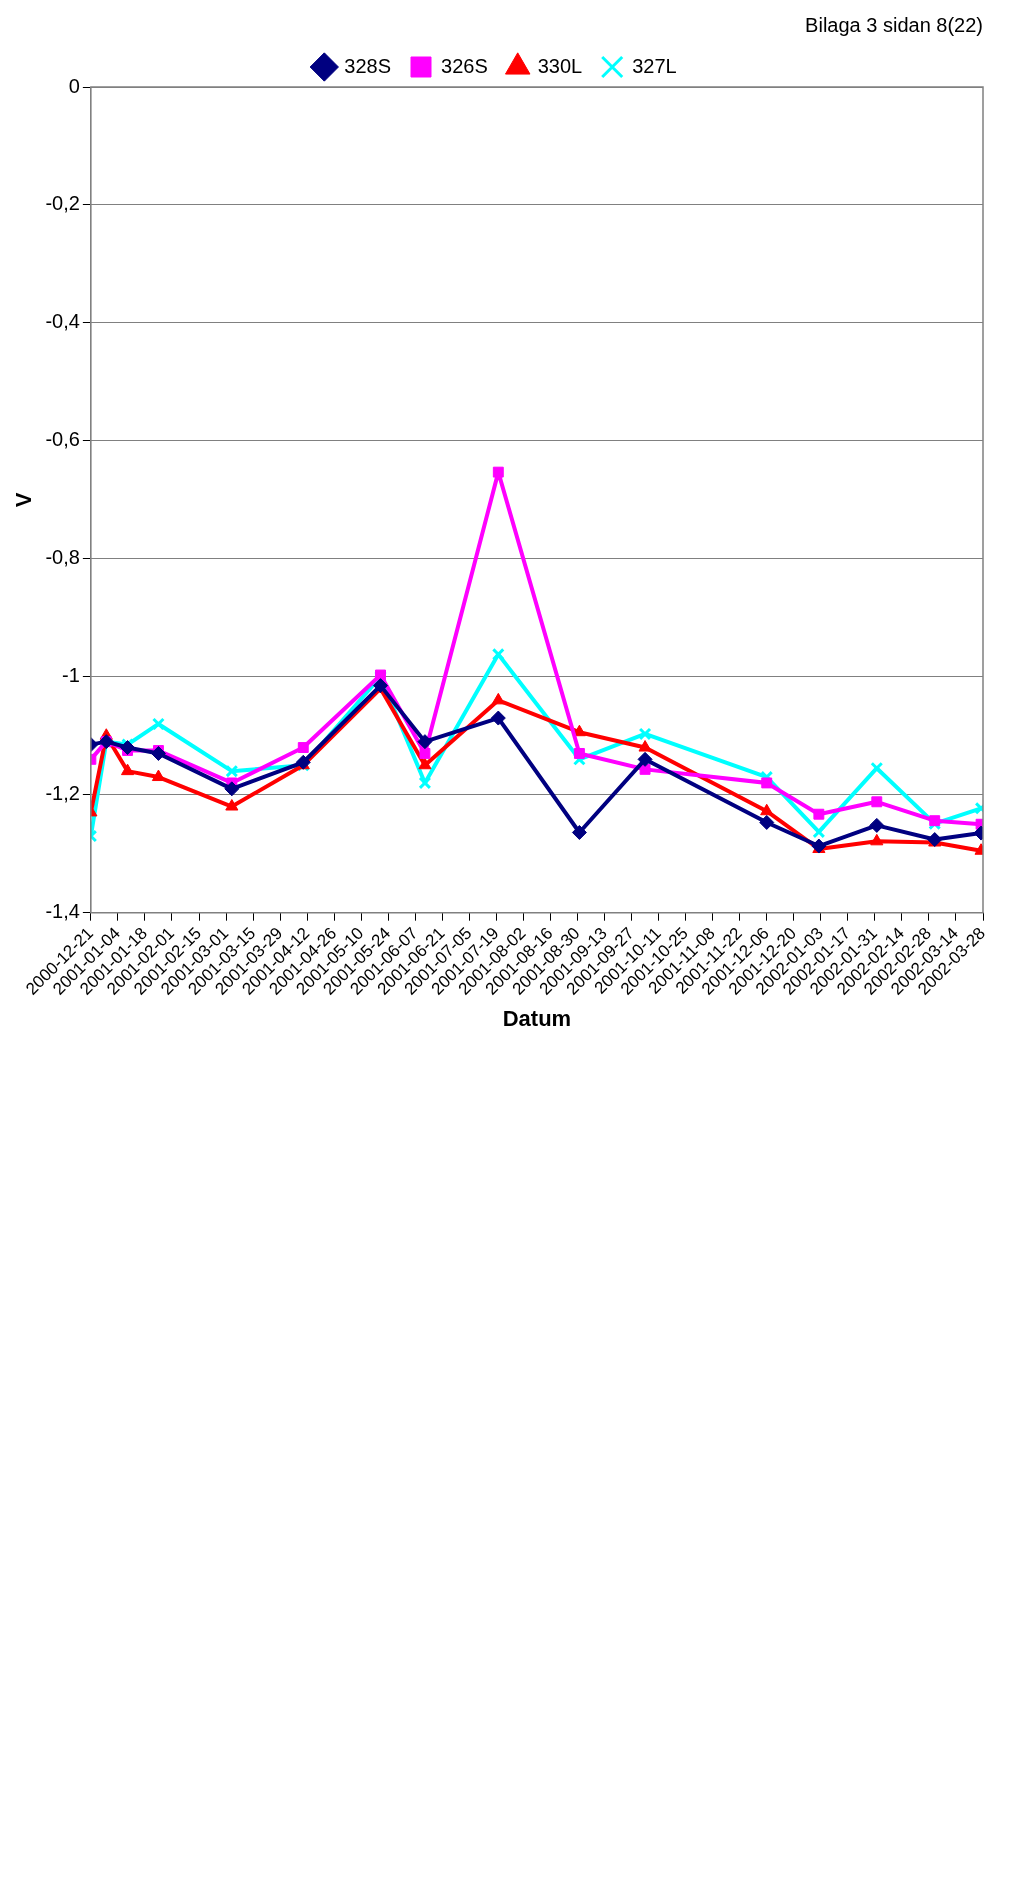 The width and height of the screenshot is (1015, 1887). Describe the element at coordinates (62, 793) in the screenshot. I see `y-tick-label: -1,2` at that location.